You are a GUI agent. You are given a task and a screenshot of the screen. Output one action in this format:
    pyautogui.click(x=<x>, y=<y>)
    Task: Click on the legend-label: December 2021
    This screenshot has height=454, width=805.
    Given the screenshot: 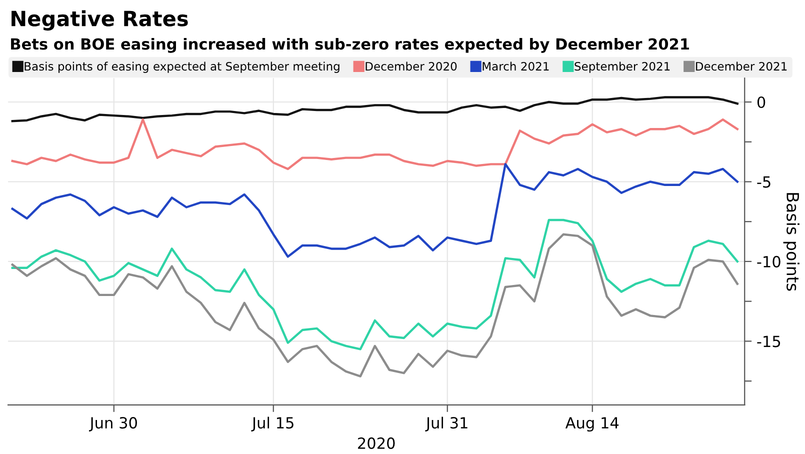 What is the action you would take?
    pyautogui.click(x=741, y=66)
    